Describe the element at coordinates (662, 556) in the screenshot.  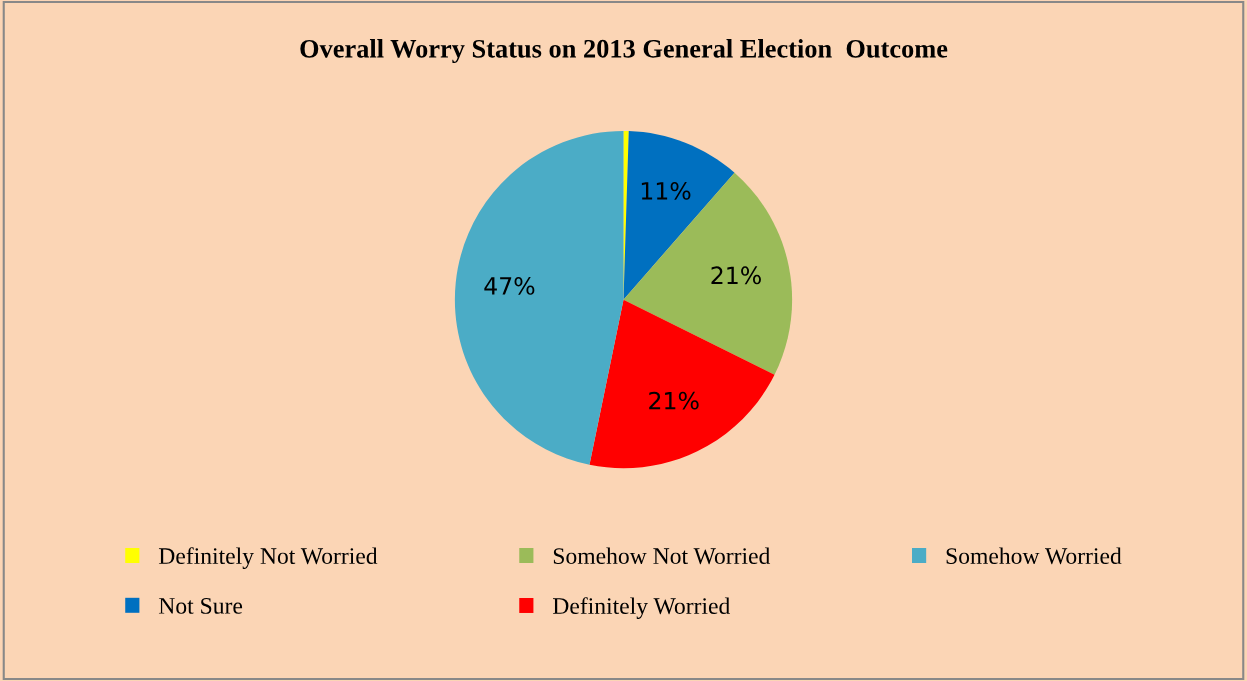
I see `legend-label: Somehow Not Worried` at that location.